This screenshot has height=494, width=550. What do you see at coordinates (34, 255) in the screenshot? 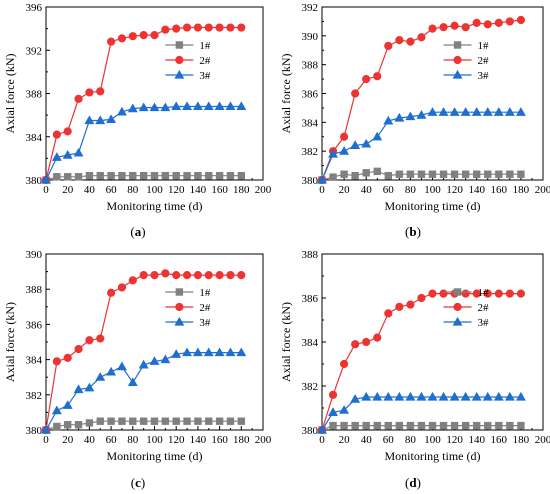
I see `y-tick-label: 390` at bounding box center [34, 255].